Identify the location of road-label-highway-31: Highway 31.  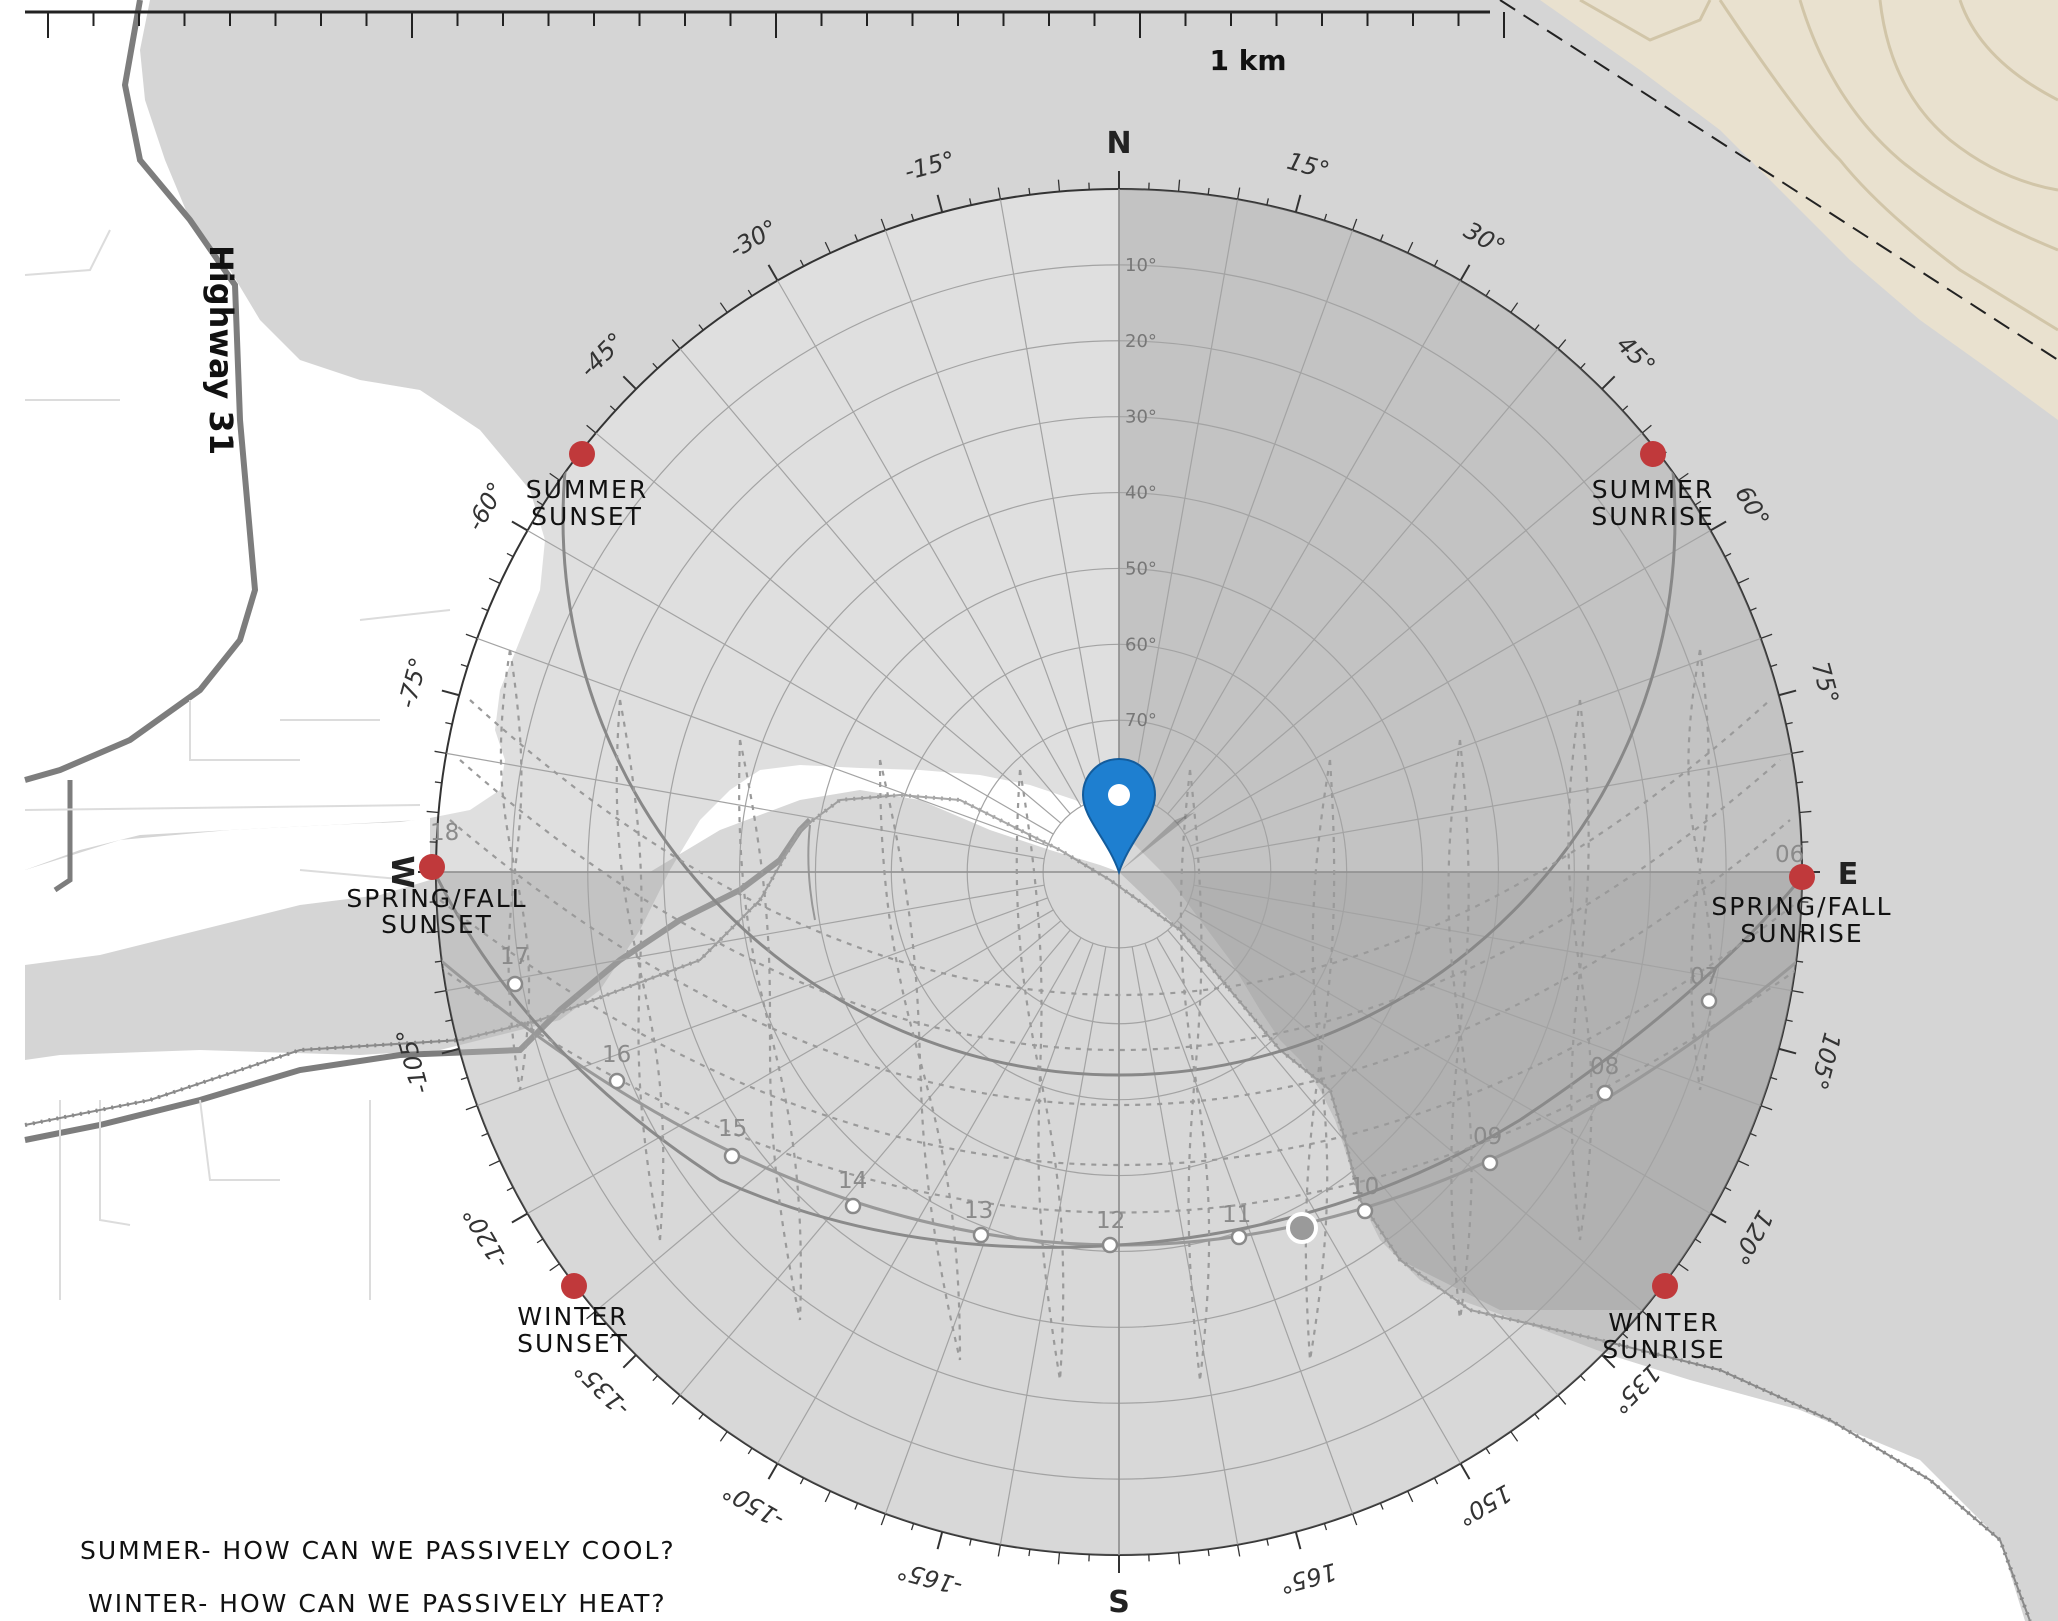
(221, 350).